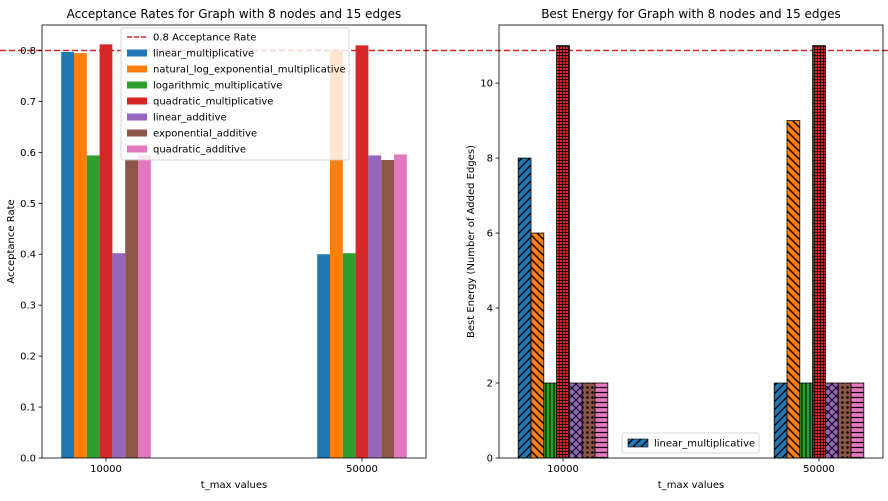  Describe the element at coordinates (137, 133) in the screenshot. I see `legend-swatch-exponential-additive` at that location.